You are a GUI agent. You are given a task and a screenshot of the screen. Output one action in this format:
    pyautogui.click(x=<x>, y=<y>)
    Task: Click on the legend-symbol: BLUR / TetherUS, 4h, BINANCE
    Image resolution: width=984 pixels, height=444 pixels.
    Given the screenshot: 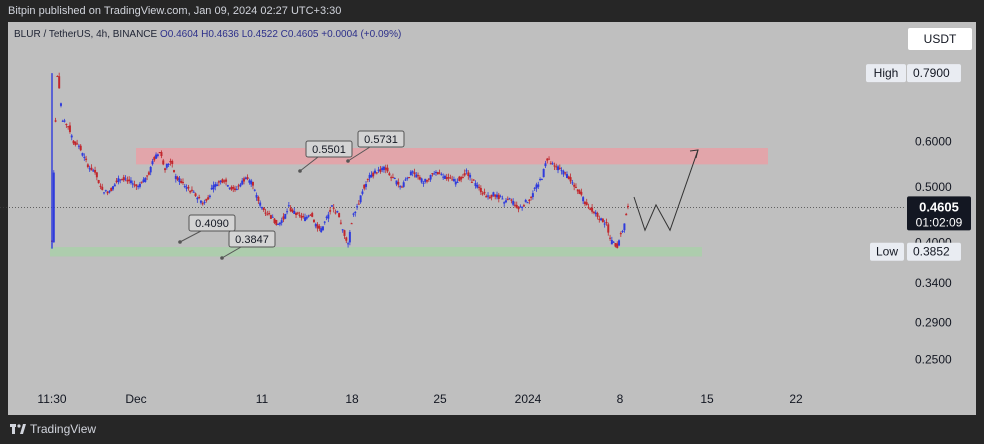 What is the action you would take?
    pyautogui.click(x=86, y=34)
    